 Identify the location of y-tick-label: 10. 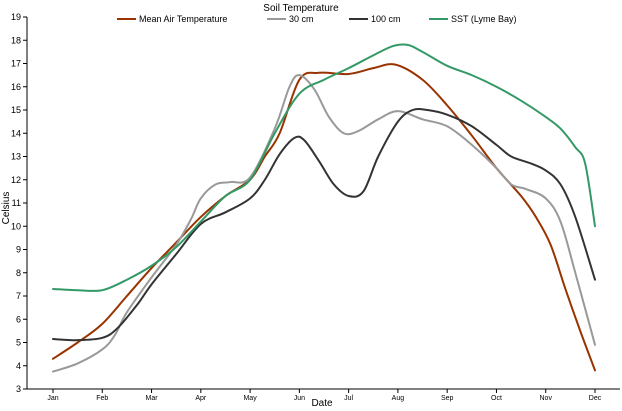
(16, 226).